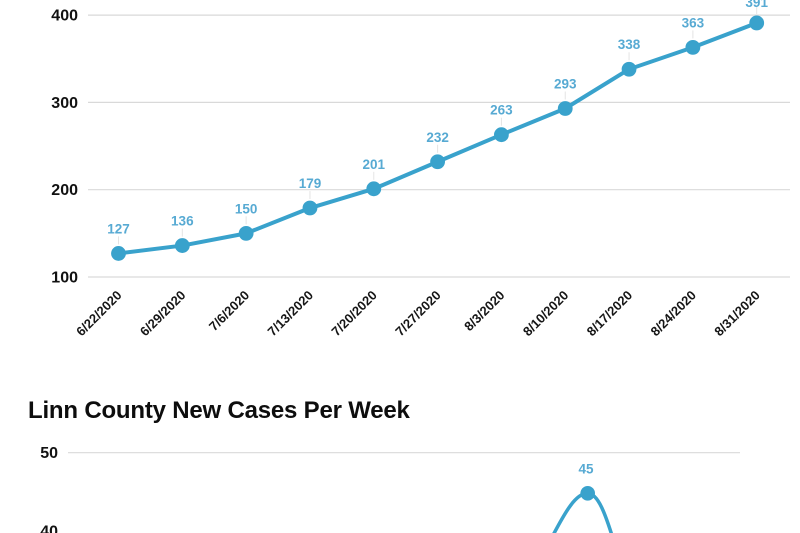 The image size is (800, 533). What do you see at coordinates (737, 314) in the screenshot?
I see `x-tick-label: 8/31/2020` at bounding box center [737, 314].